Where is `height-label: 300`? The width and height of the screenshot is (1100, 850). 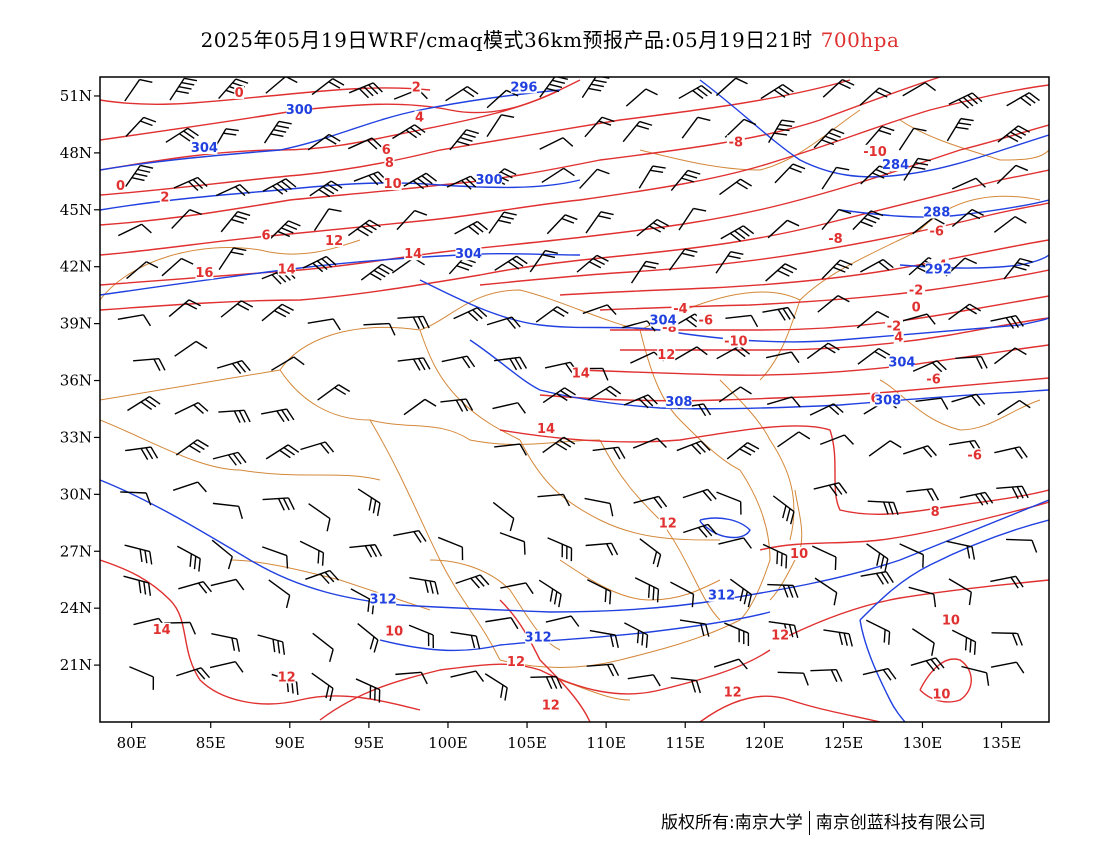 height-label: 300 is located at coordinates (299, 110).